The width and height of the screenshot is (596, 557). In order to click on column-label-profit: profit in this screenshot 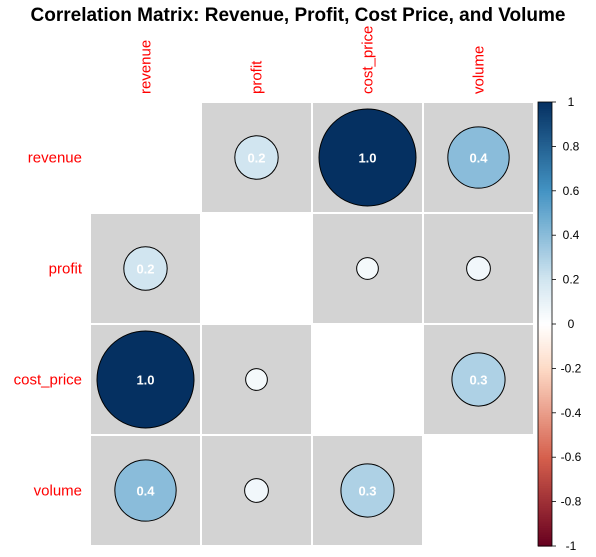, I will do `click(257, 77)`.